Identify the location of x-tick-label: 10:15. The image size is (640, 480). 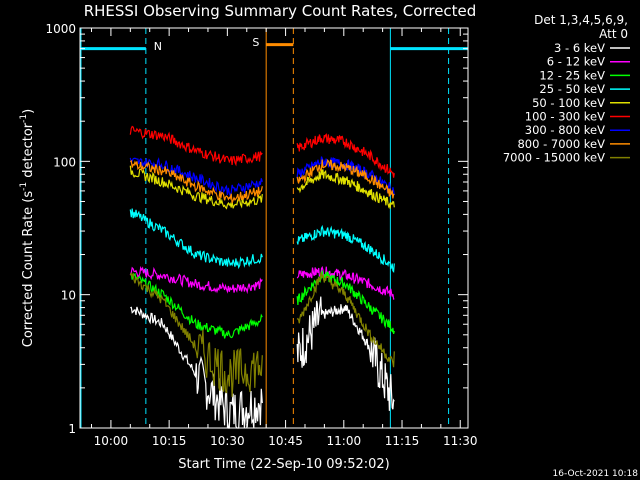
(169, 441).